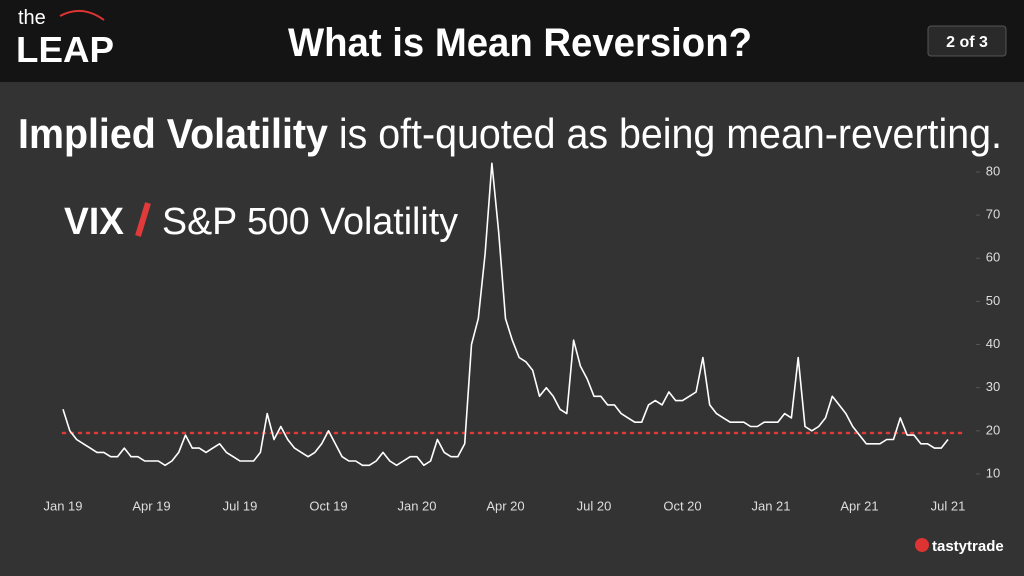  Describe the element at coordinates (310, 222) in the screenshot. I see `chart-subtitle: S&P 500 Volatility` at that location.